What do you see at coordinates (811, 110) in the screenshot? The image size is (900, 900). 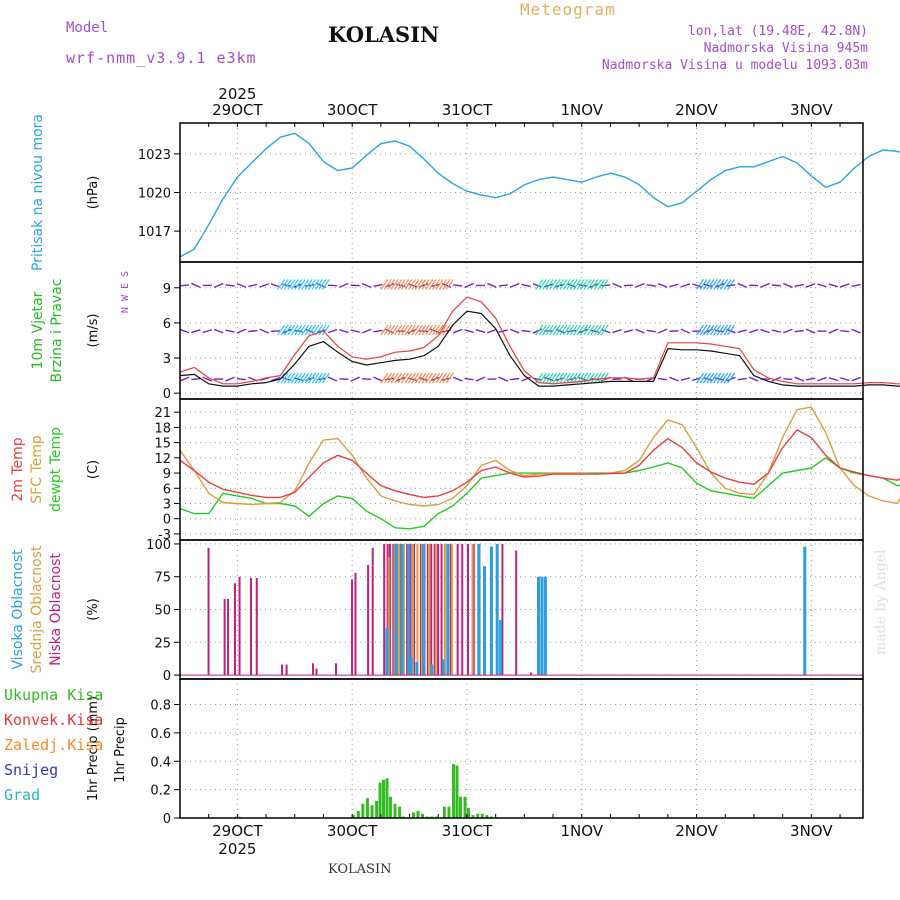 I see `top-day-label: 3NOV` at bounding box center [811, 110].